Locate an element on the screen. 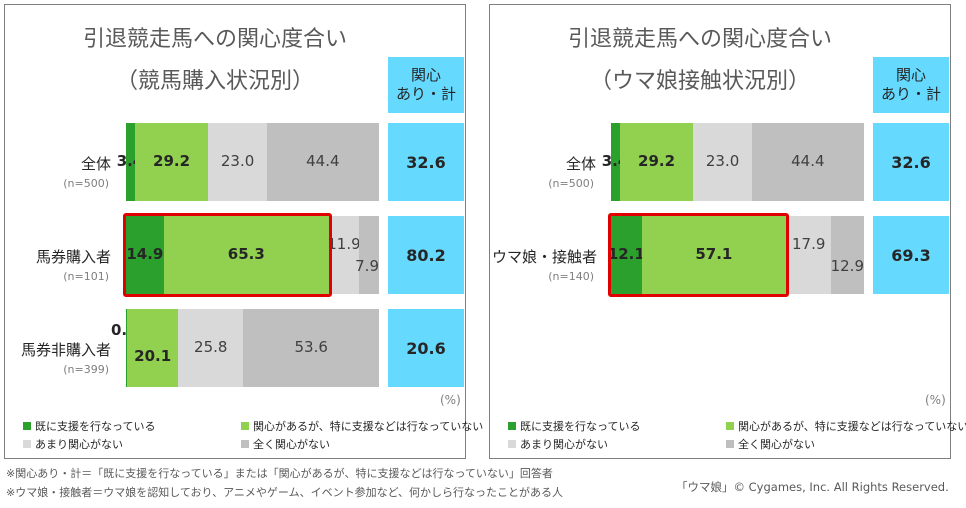 This screenshot has height=508, width=966. chart-subtitle: （ウマ娘接触状況別） is located at coordinates (699, 81).